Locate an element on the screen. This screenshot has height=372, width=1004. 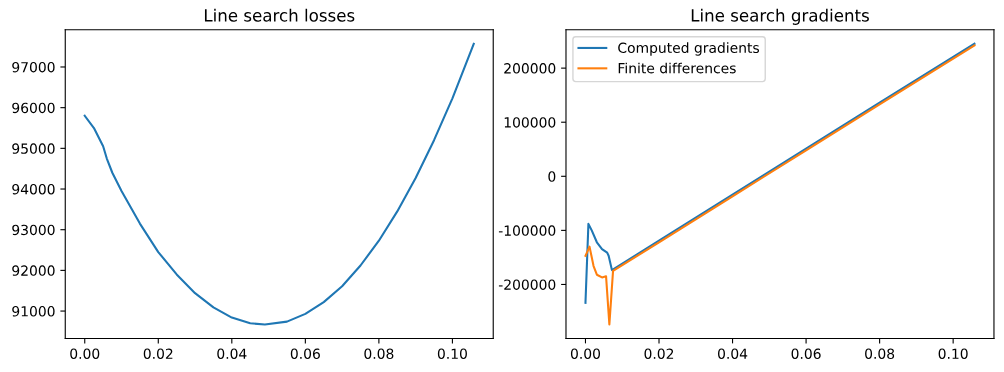
y-tick-label: 97000 is located at coordinates (33, 67).